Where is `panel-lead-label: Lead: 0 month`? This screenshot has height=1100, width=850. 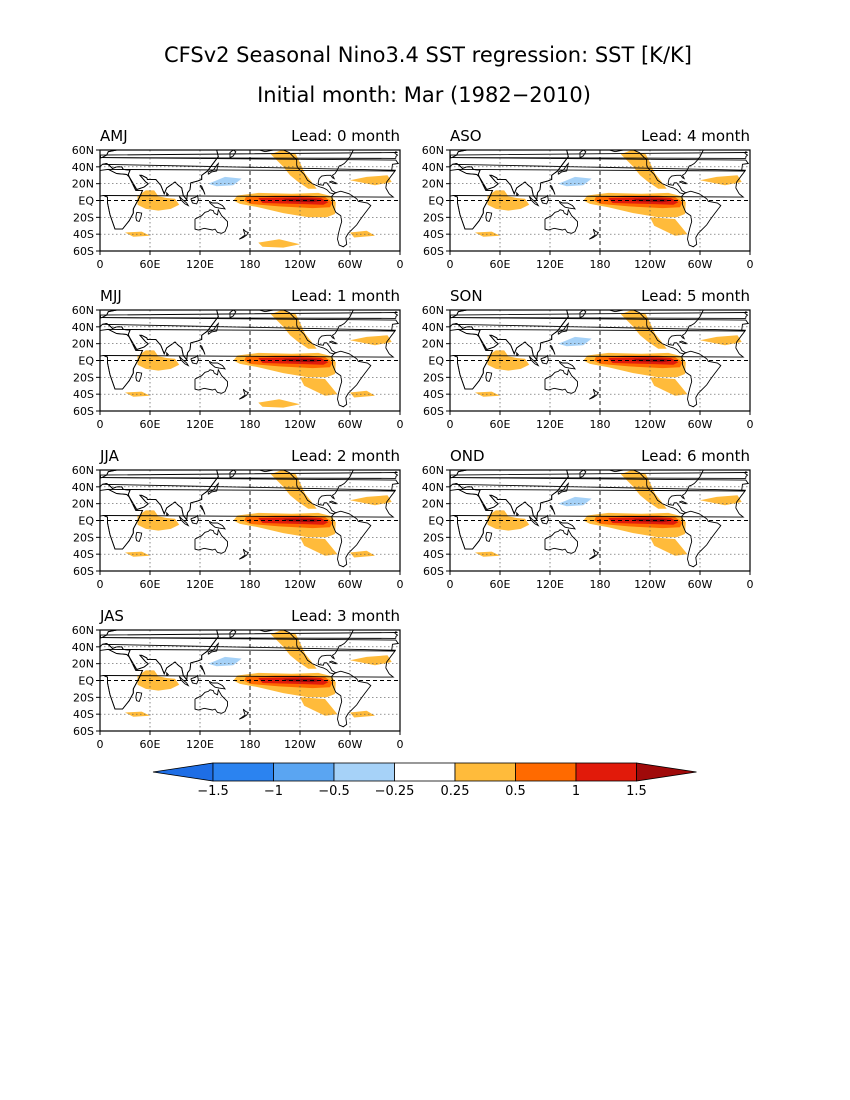
panel-lead-label: Lead: 0 month is located at coordinates (345, 136).